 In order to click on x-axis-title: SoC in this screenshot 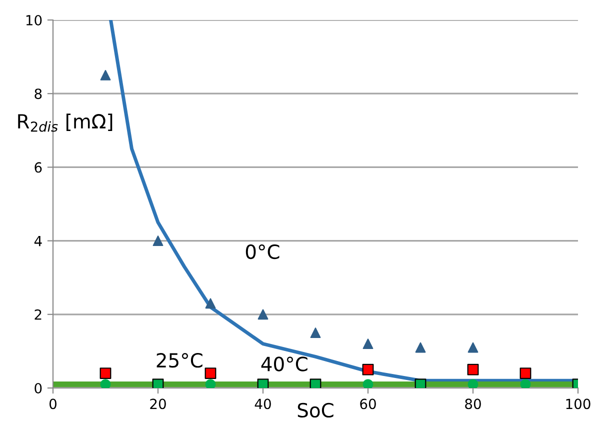, I will do `click(316, 410)`.